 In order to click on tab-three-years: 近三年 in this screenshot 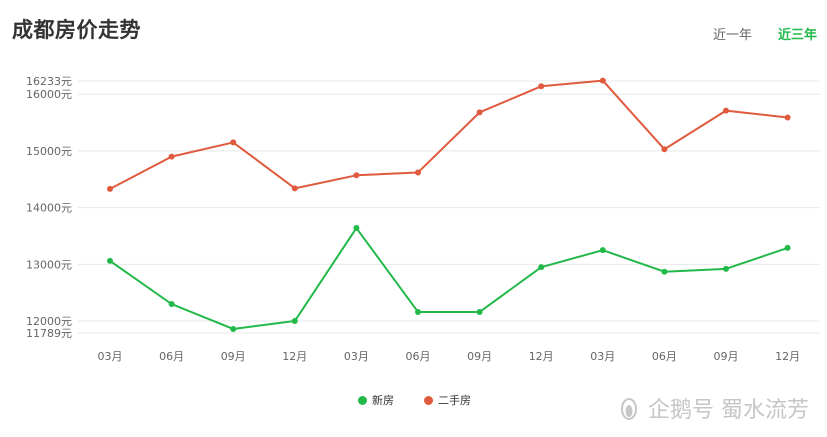, I will do `click(797, 35)`.